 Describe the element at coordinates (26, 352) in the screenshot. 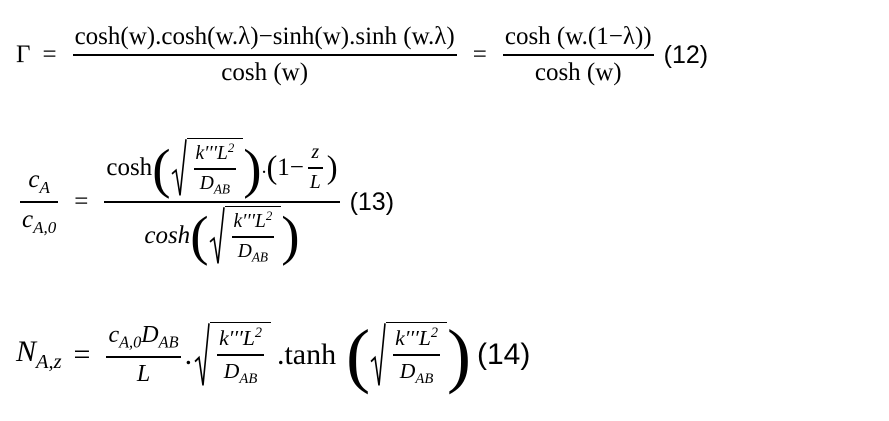

I see `n-symbol: N` at that location.